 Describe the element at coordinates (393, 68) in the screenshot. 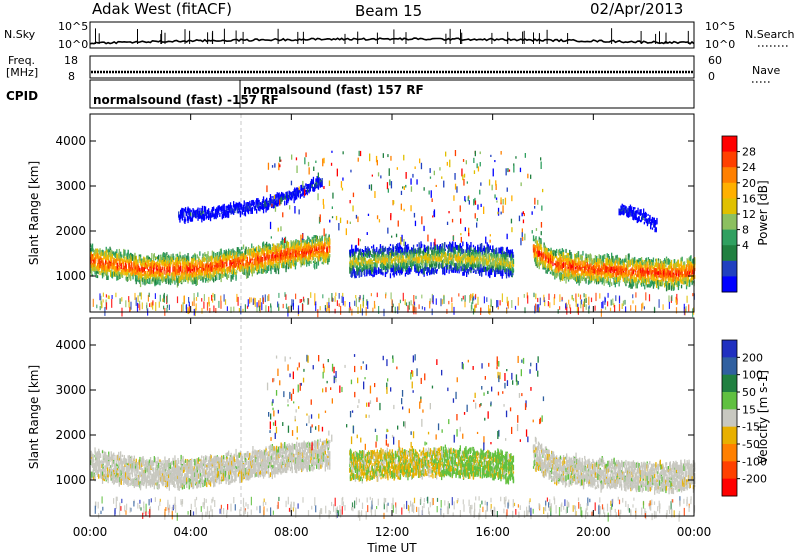

I see `freq-panel: Freq. [MHz] 18 8 Nave 60 0` at that location.